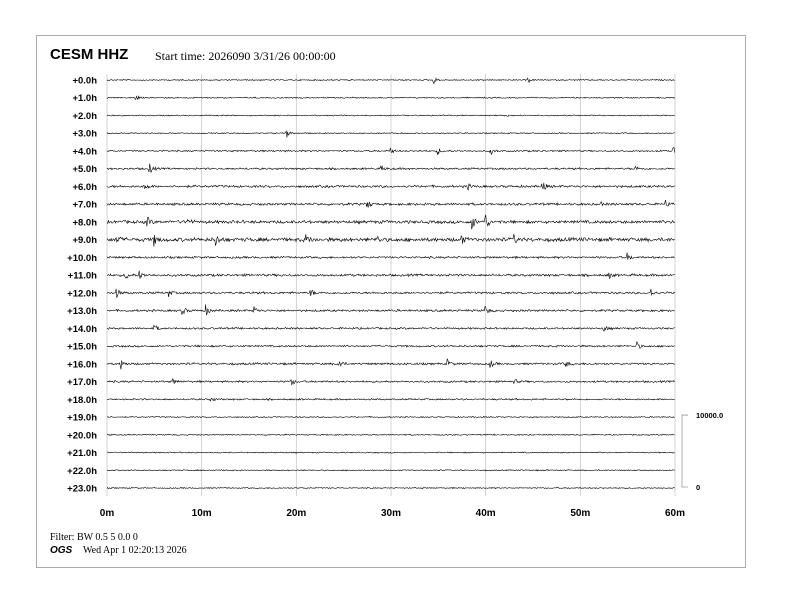  I want to click on row-label: +23.0h, so click(82, 489).